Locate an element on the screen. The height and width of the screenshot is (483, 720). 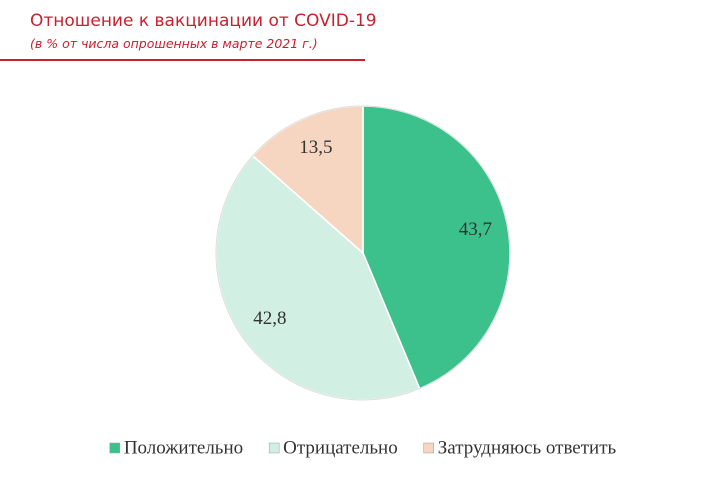
legend-label: Затрудняюсь ответить is located at coordinates (527, 447).